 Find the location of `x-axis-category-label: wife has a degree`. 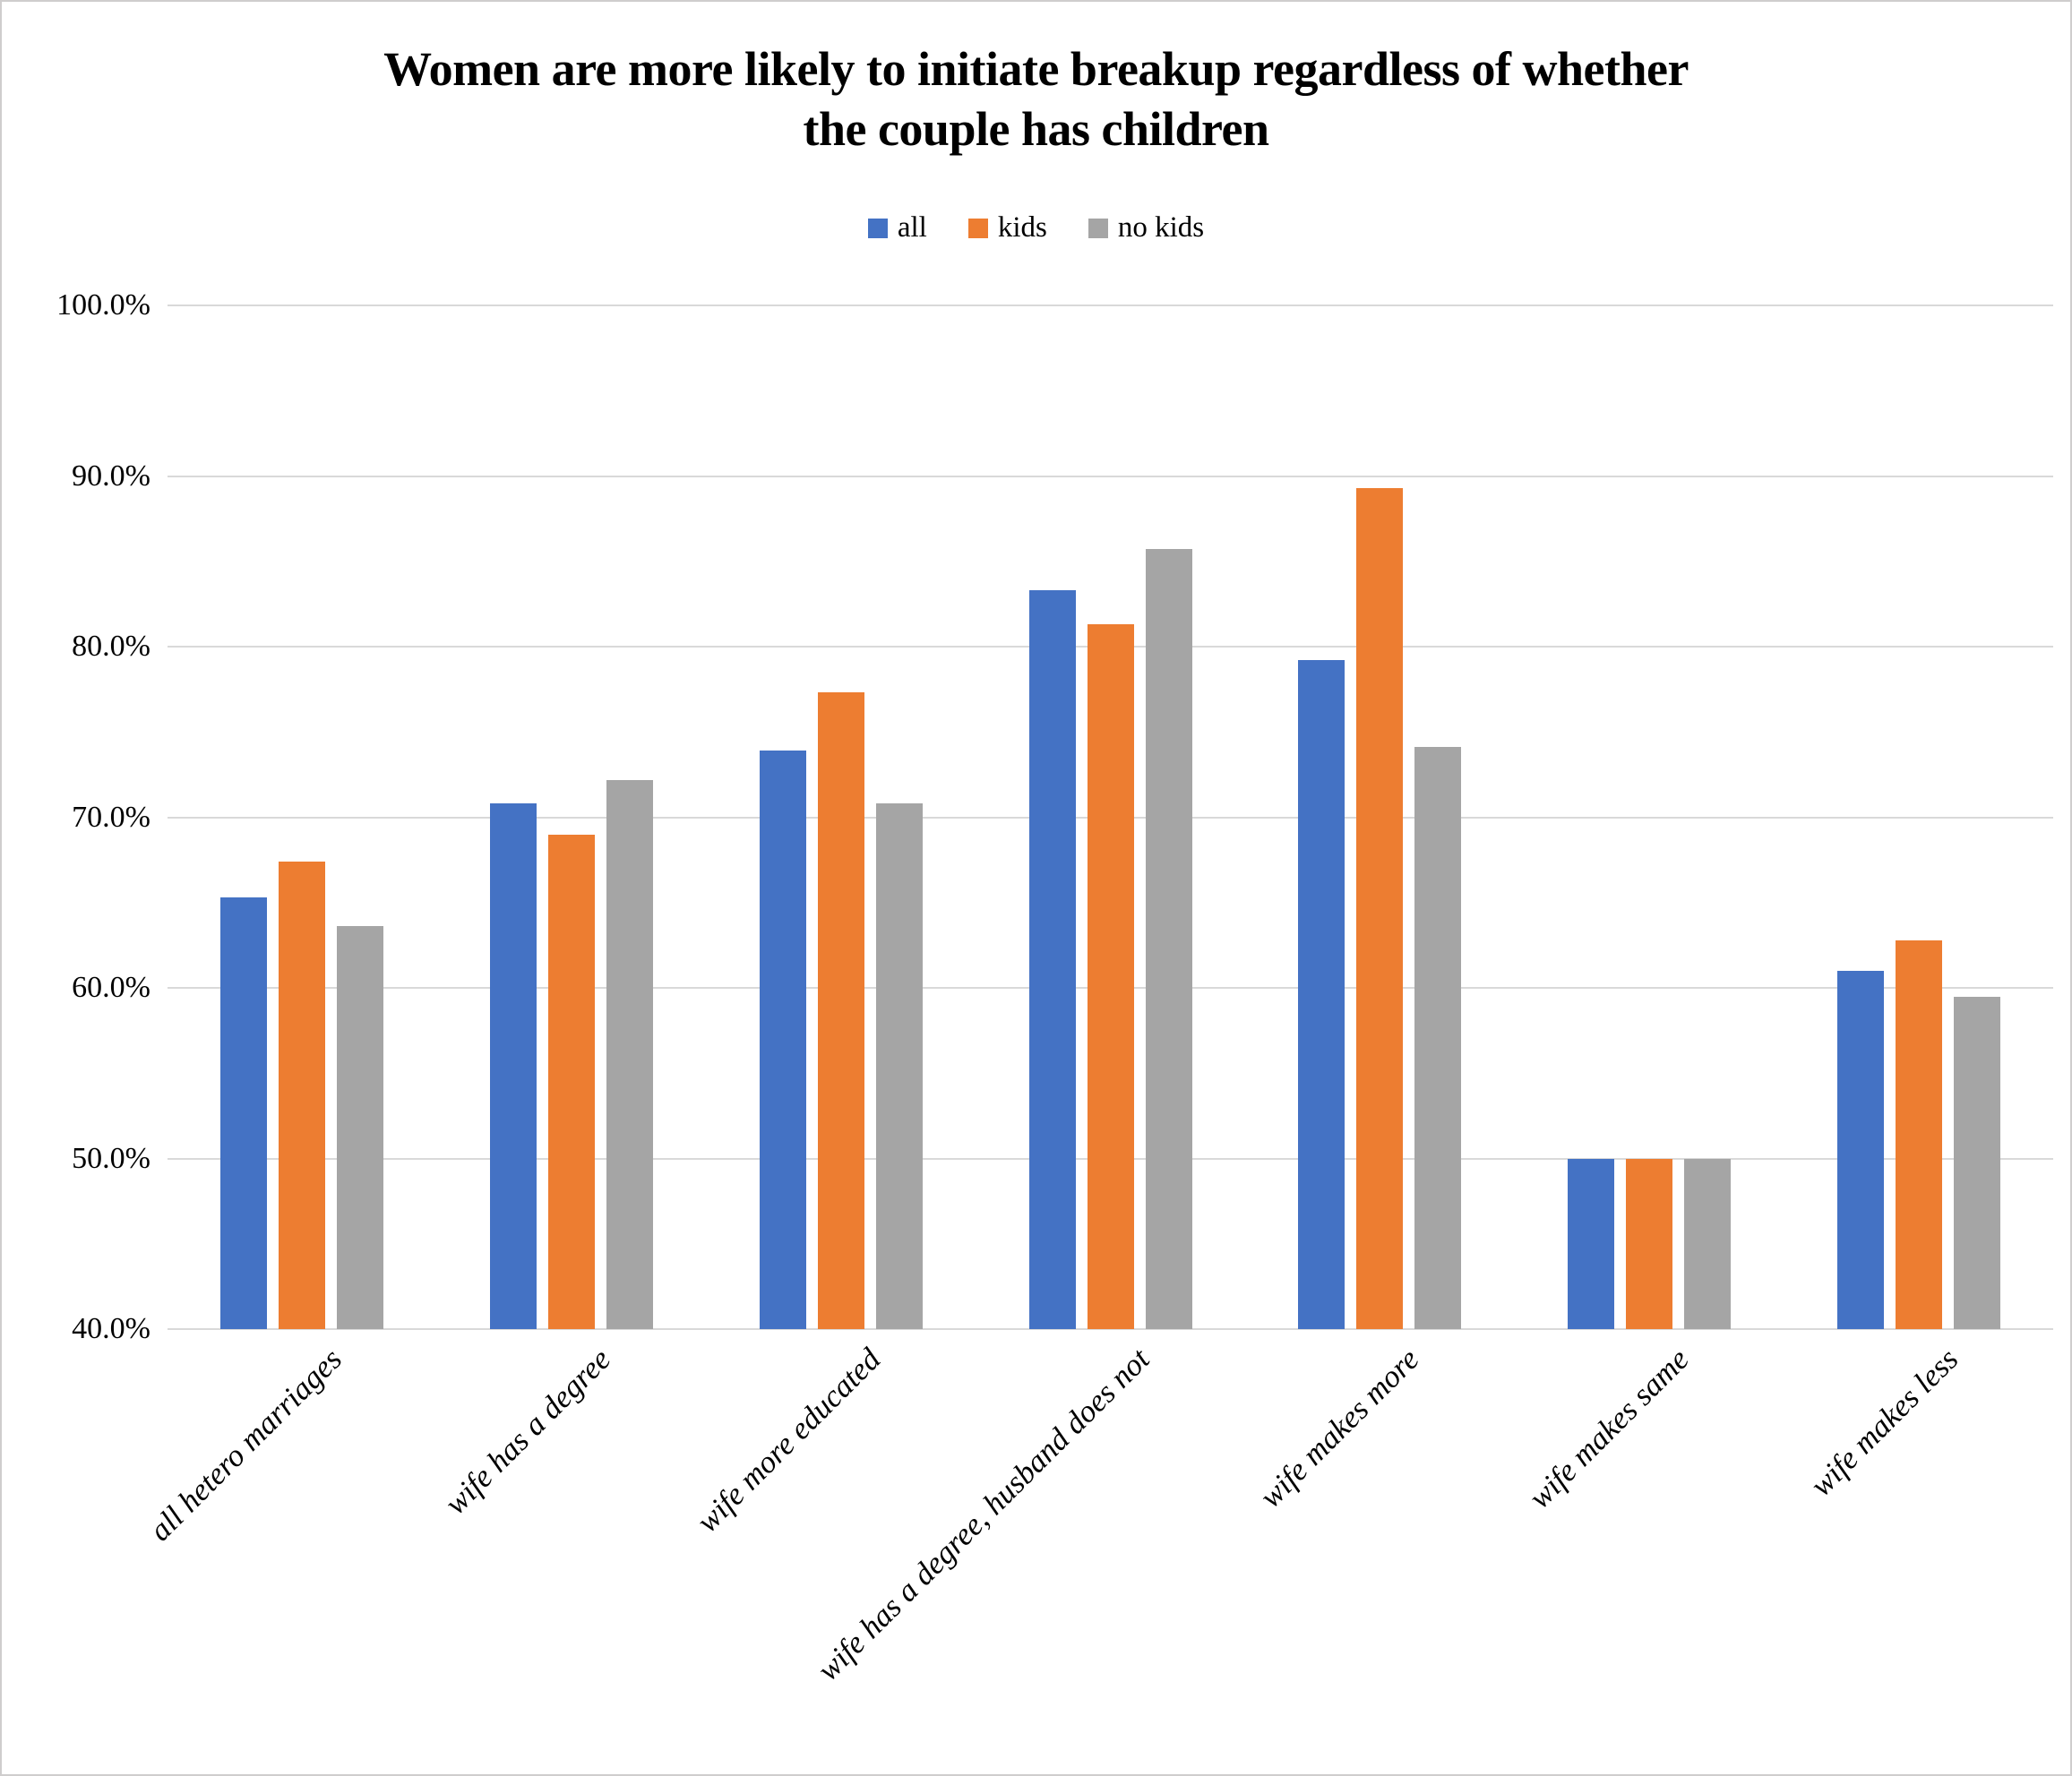

x-axis-category-label: wife has a degree is located at coordinates (528, 1432).